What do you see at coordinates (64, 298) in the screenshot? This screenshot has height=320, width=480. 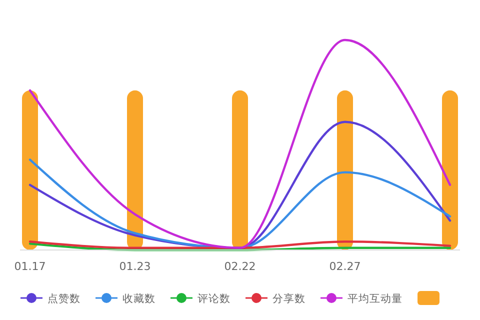 I see `legend-label: 点赞数` at bounding box center [64, 298].